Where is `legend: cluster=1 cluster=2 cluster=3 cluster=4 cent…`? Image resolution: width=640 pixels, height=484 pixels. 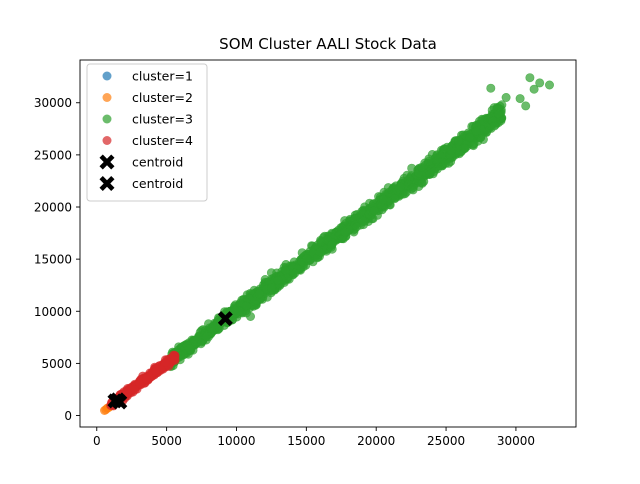 legend: cluster=1 cluster=2 cluster=3 cluster=4 cent… is located at coordinates (147, 132).